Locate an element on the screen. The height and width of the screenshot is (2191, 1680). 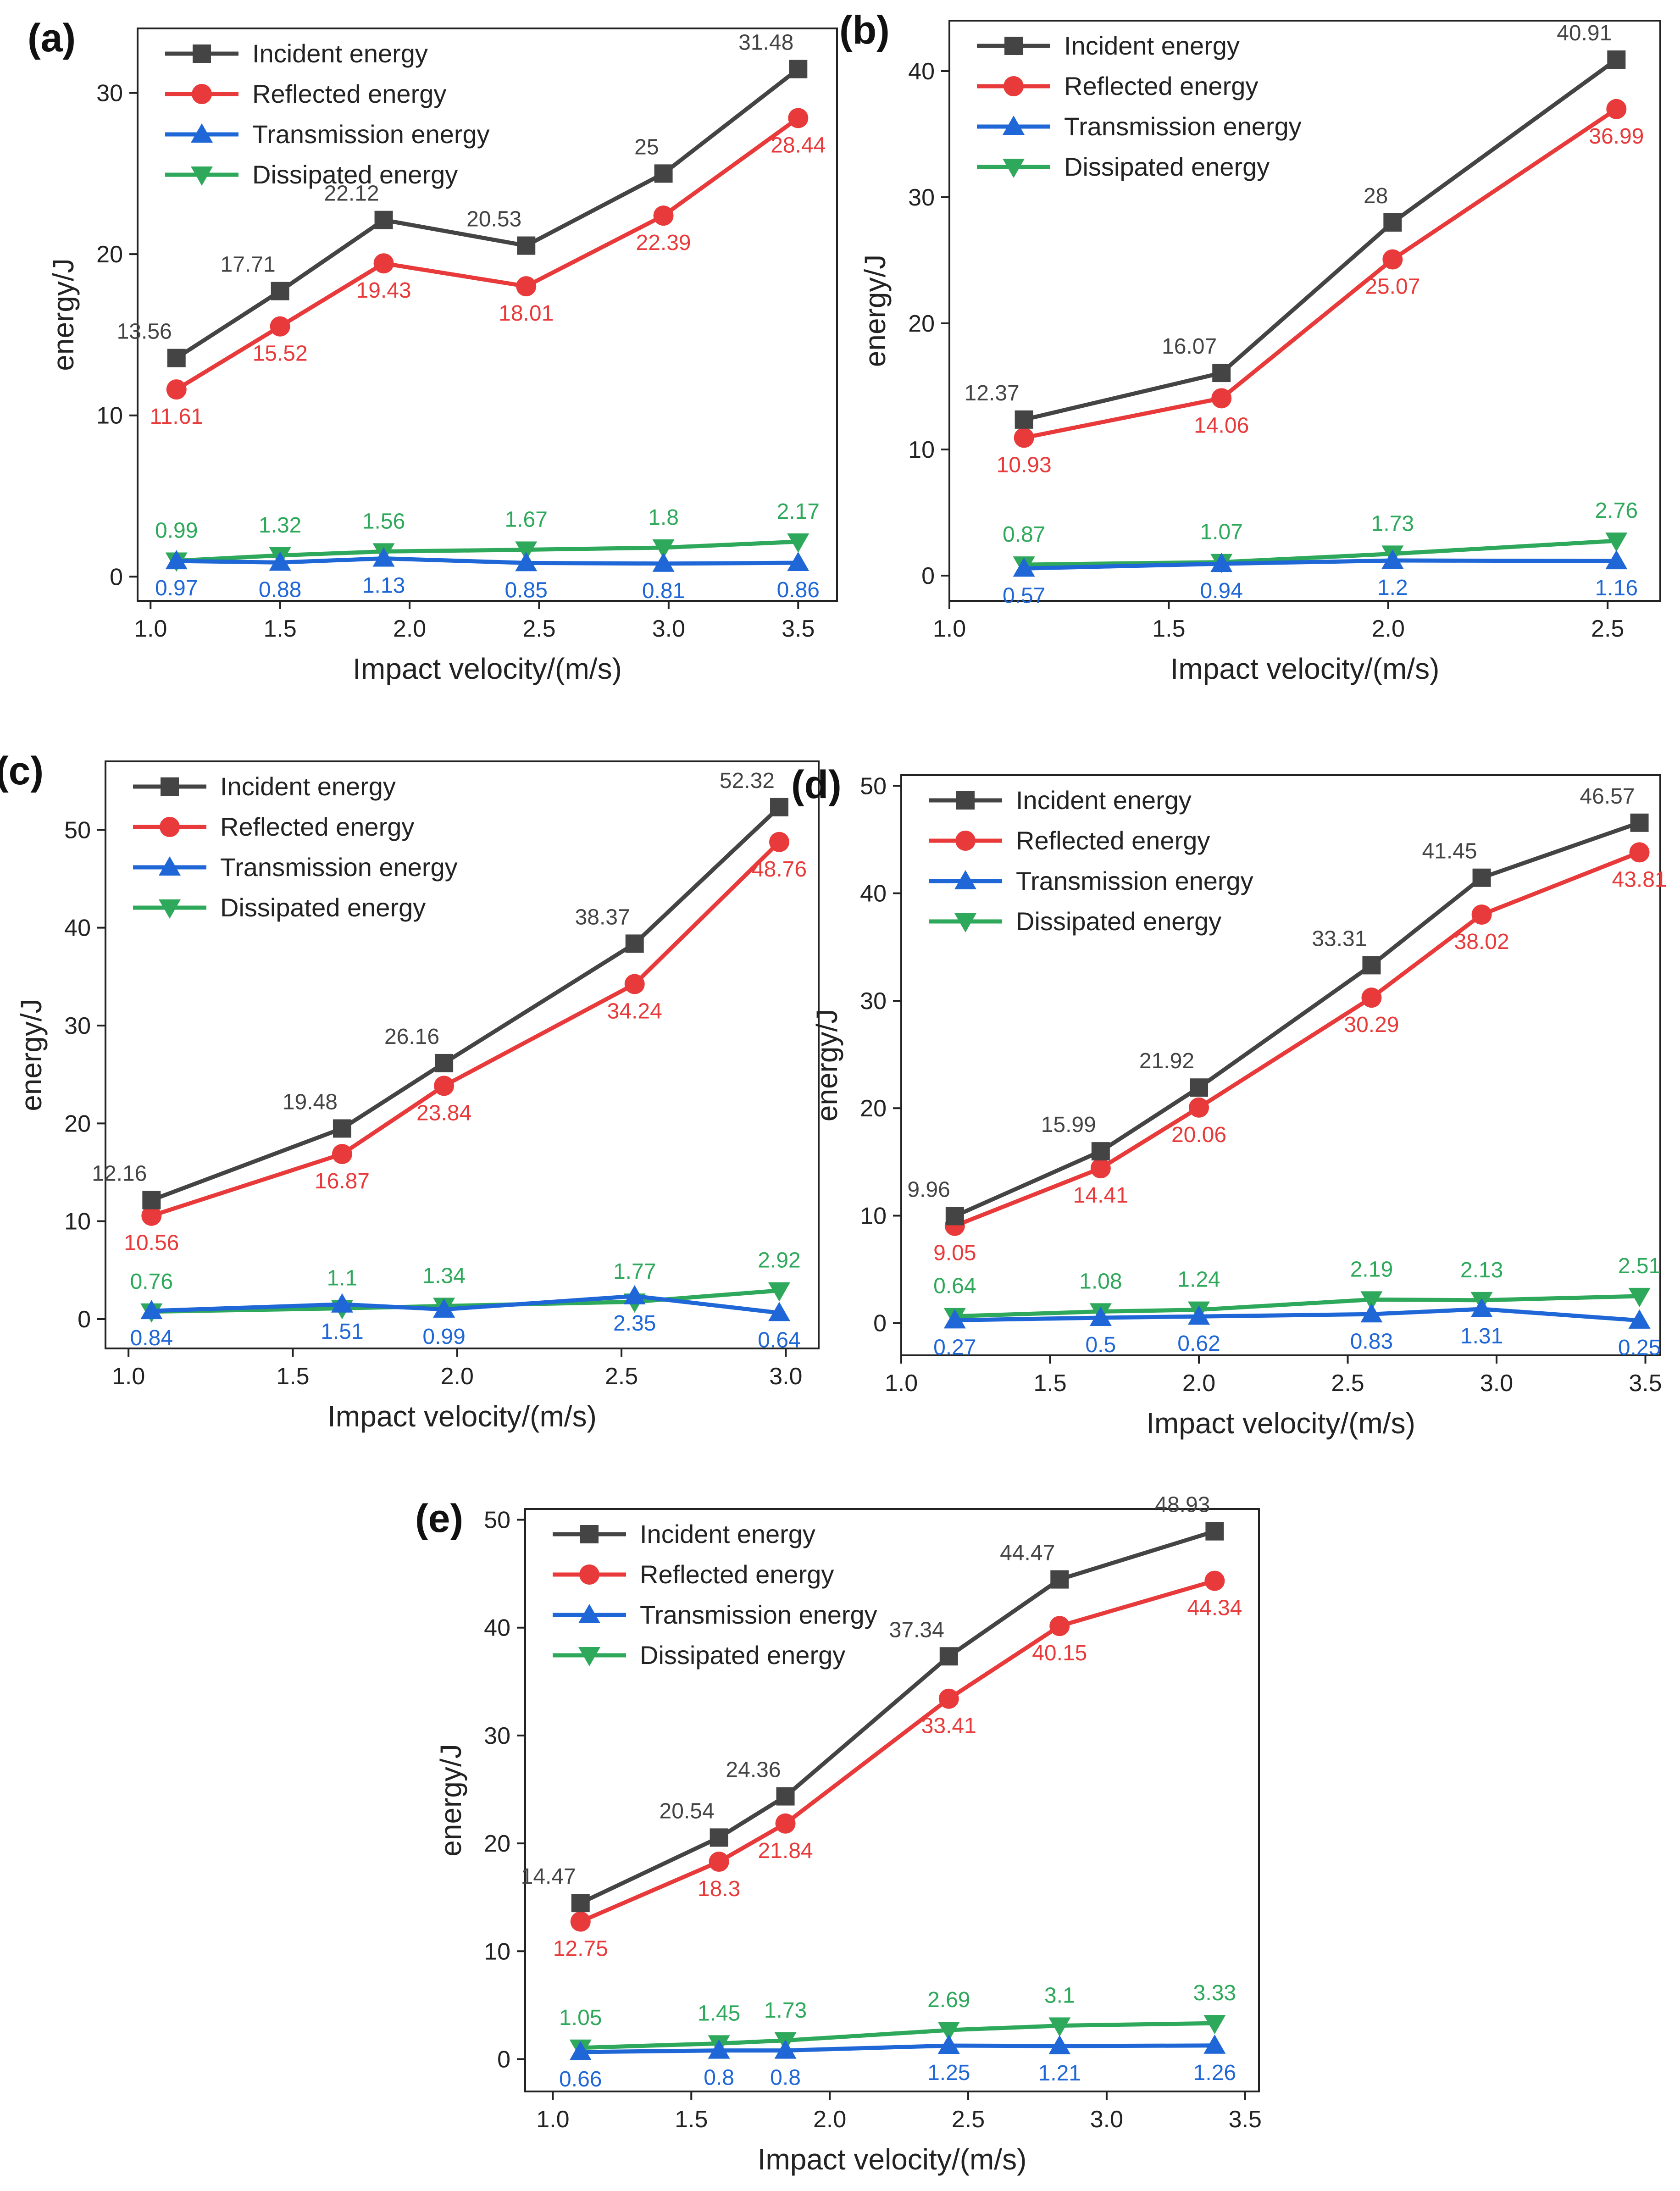
panel-e-dissipated-line is located at coordinates (898, 2035).